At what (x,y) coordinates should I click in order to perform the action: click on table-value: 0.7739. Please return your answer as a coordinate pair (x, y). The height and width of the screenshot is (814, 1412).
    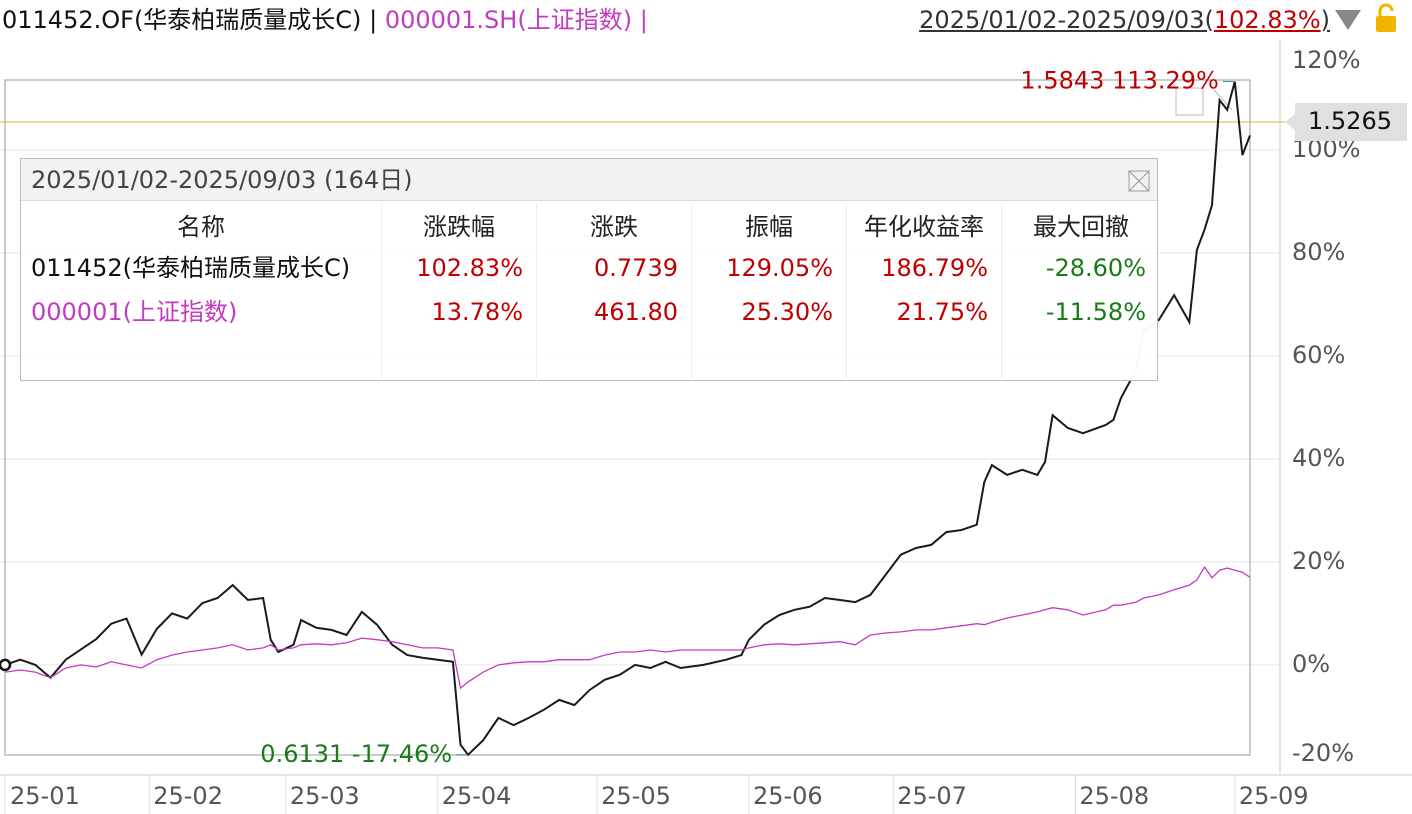
    Looking at the image, I should click on (636, 268).